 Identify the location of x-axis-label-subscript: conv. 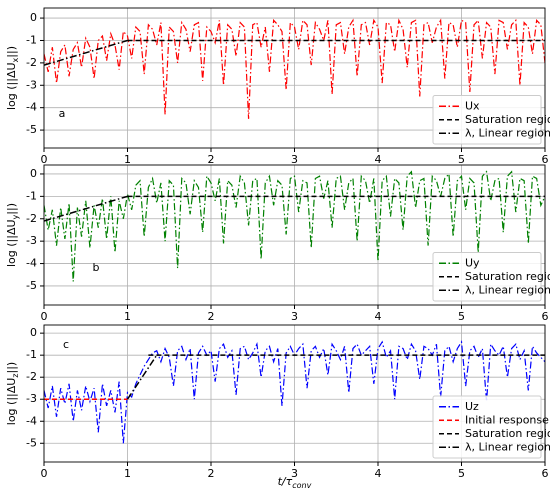
(301, 485).